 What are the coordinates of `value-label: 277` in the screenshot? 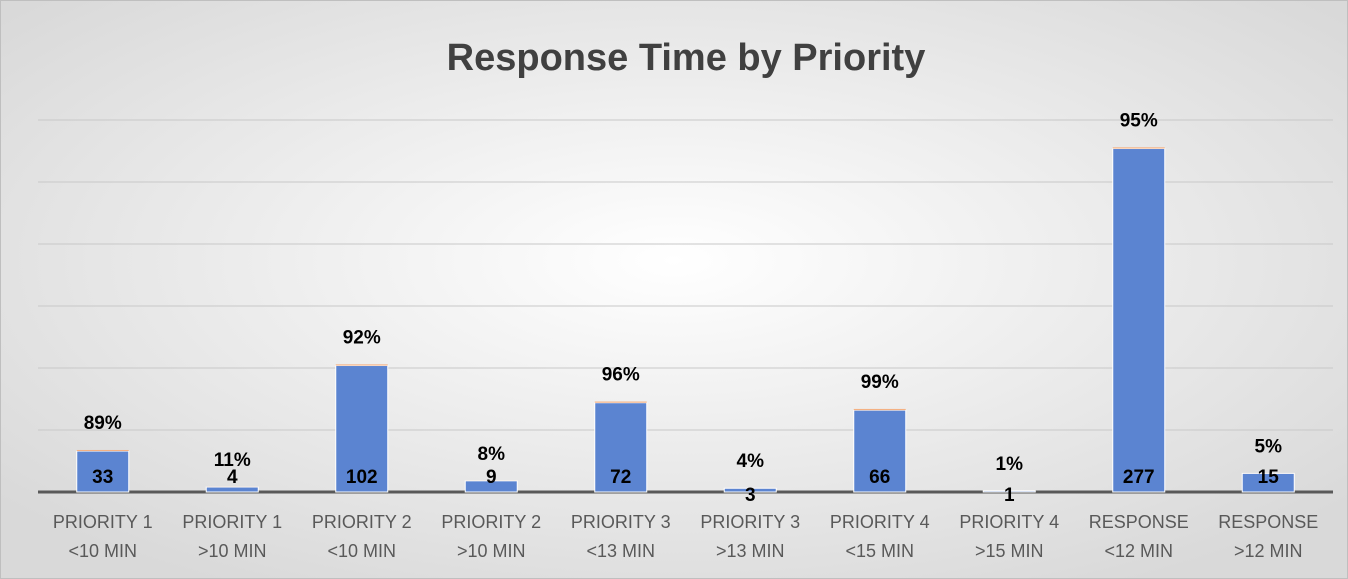 It's located at (1139, 477).